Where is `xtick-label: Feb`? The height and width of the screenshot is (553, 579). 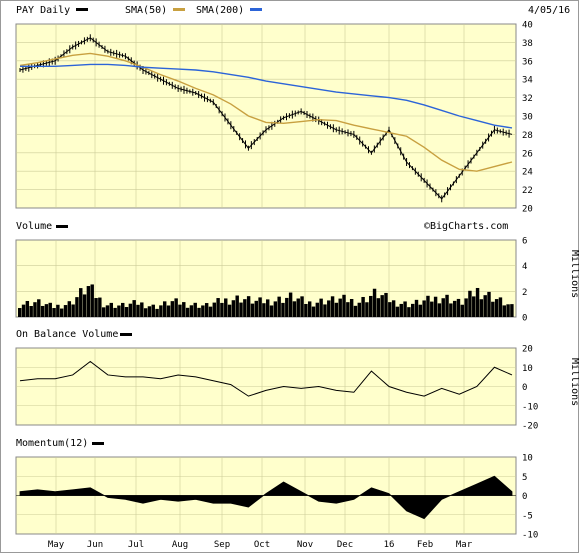 xtick-label: Feb is located at coordinates (425, 545).